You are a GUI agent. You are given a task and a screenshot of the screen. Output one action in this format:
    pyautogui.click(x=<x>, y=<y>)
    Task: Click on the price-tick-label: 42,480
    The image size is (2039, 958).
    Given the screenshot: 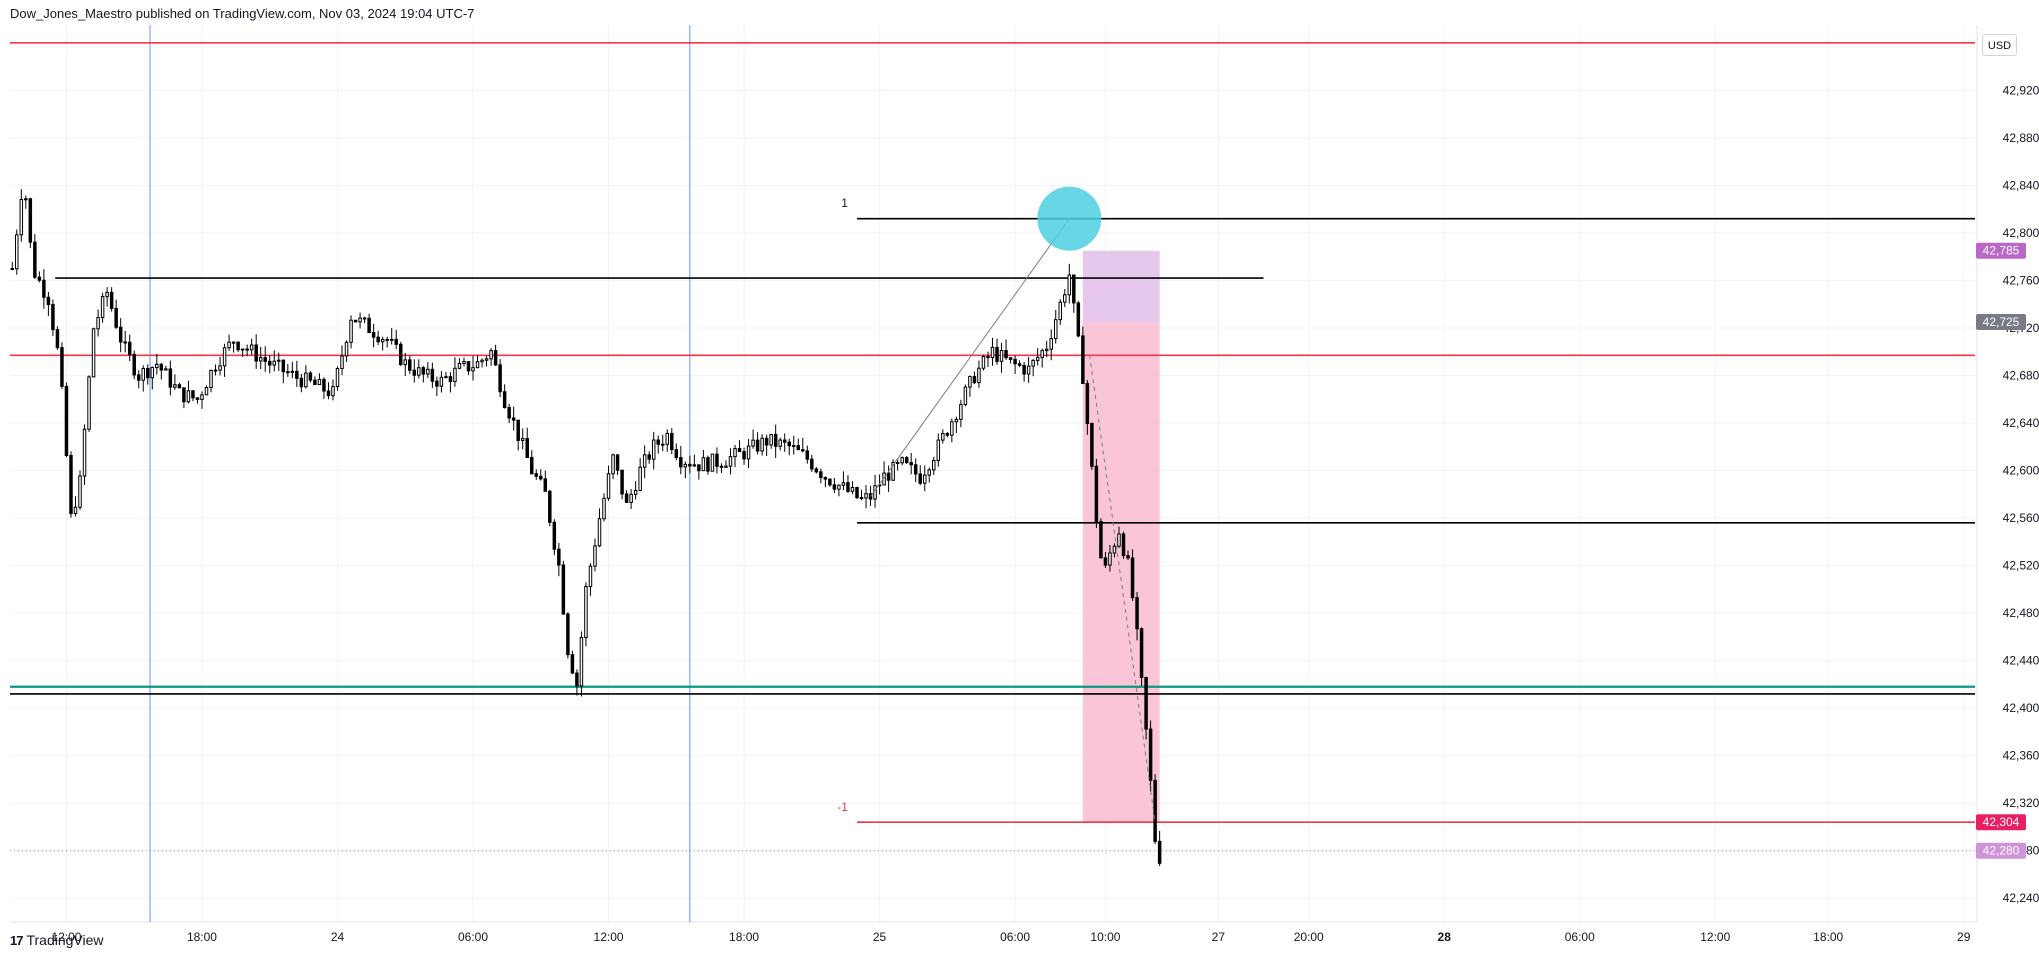 What is the action you would take?
    pyautogui.click(x=2021, y=613)
    